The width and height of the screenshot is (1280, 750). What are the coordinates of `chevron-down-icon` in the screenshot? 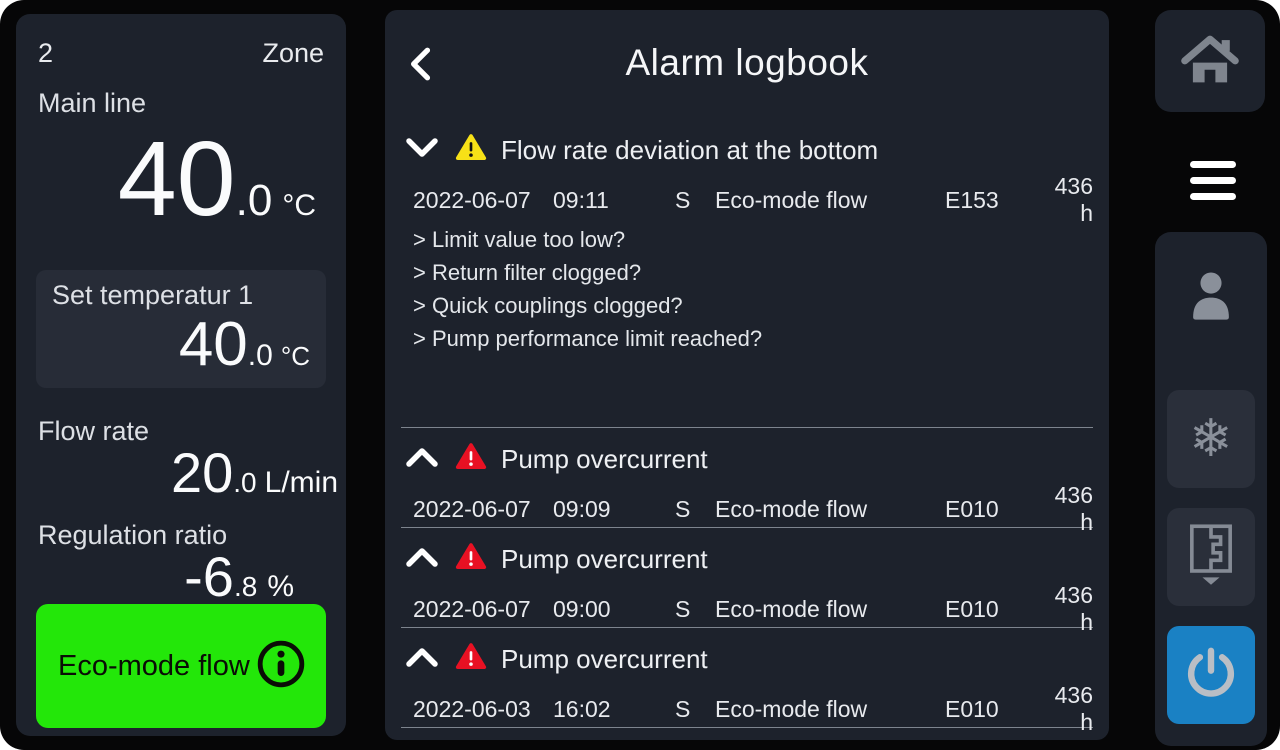 It's located at (422, 150).